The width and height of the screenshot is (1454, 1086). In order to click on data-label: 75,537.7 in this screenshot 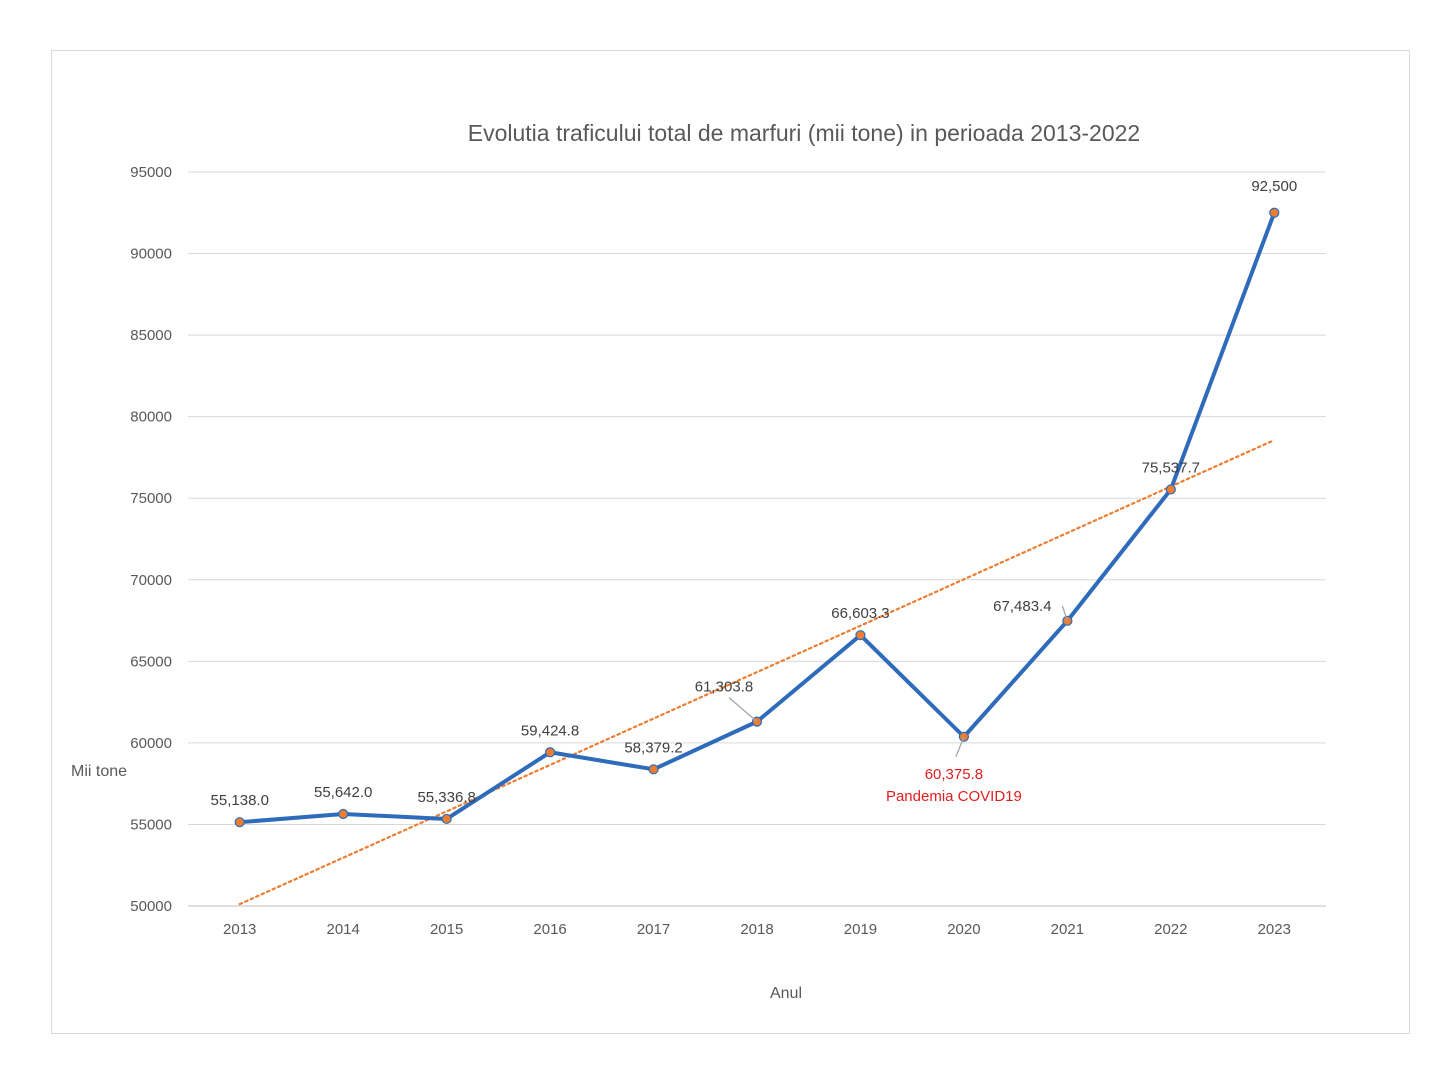, I will do `click(1171, 467)`.